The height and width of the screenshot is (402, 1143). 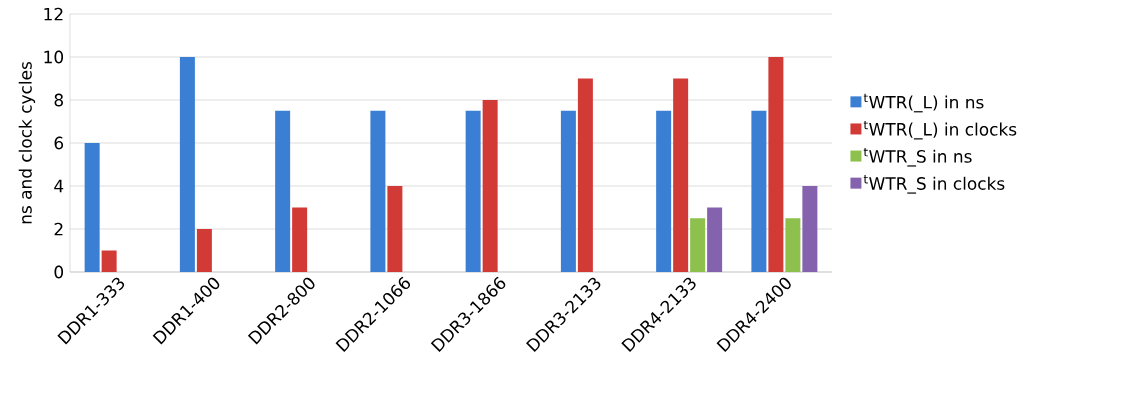 I want to click on y-tick-label: 8, so click(x=59, y=100).